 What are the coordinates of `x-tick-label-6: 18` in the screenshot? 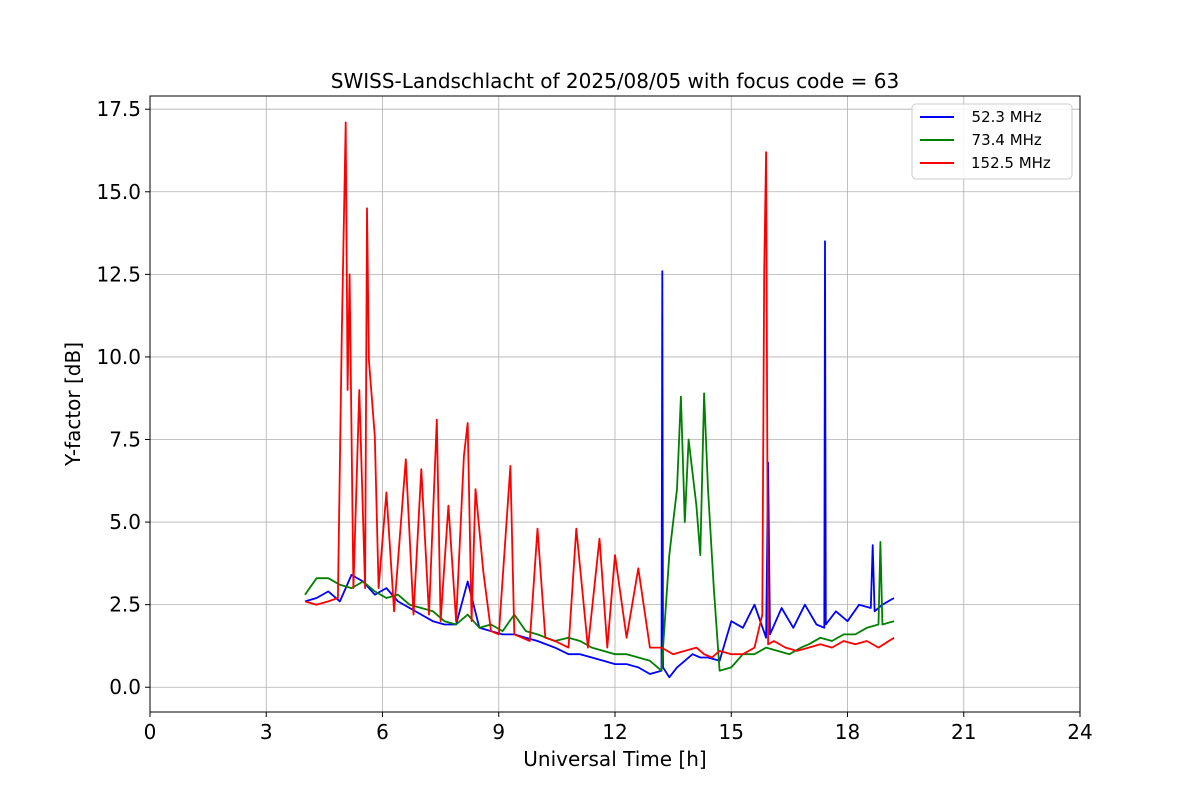 It's located at (847, 732).